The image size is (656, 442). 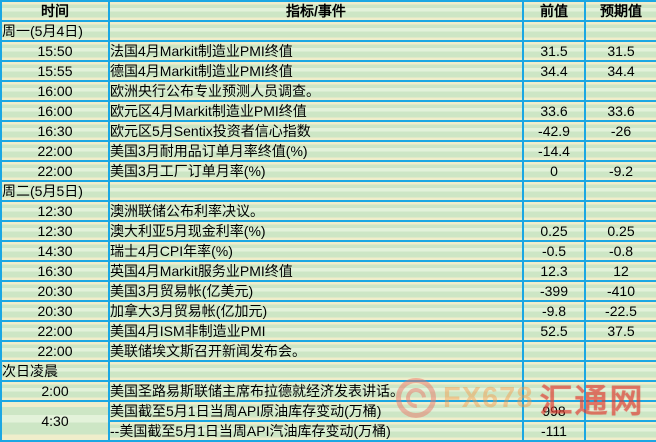 I want to click on table-row: 2:00 美国圣路易斯联储主席布拉德就经济发表讲话。, so click(x=328, y=391).